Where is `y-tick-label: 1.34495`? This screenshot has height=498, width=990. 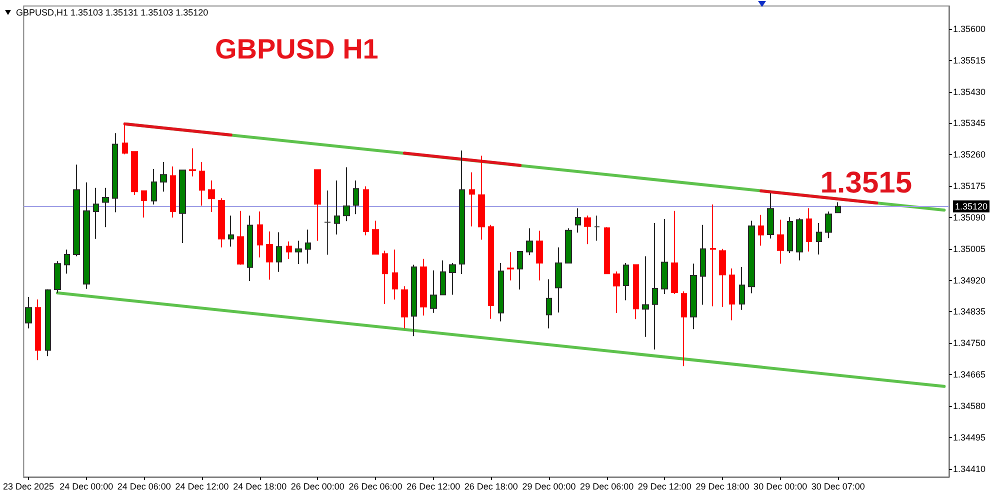 y-tick-label: 1.34495 is located at coordinates (969, 437).